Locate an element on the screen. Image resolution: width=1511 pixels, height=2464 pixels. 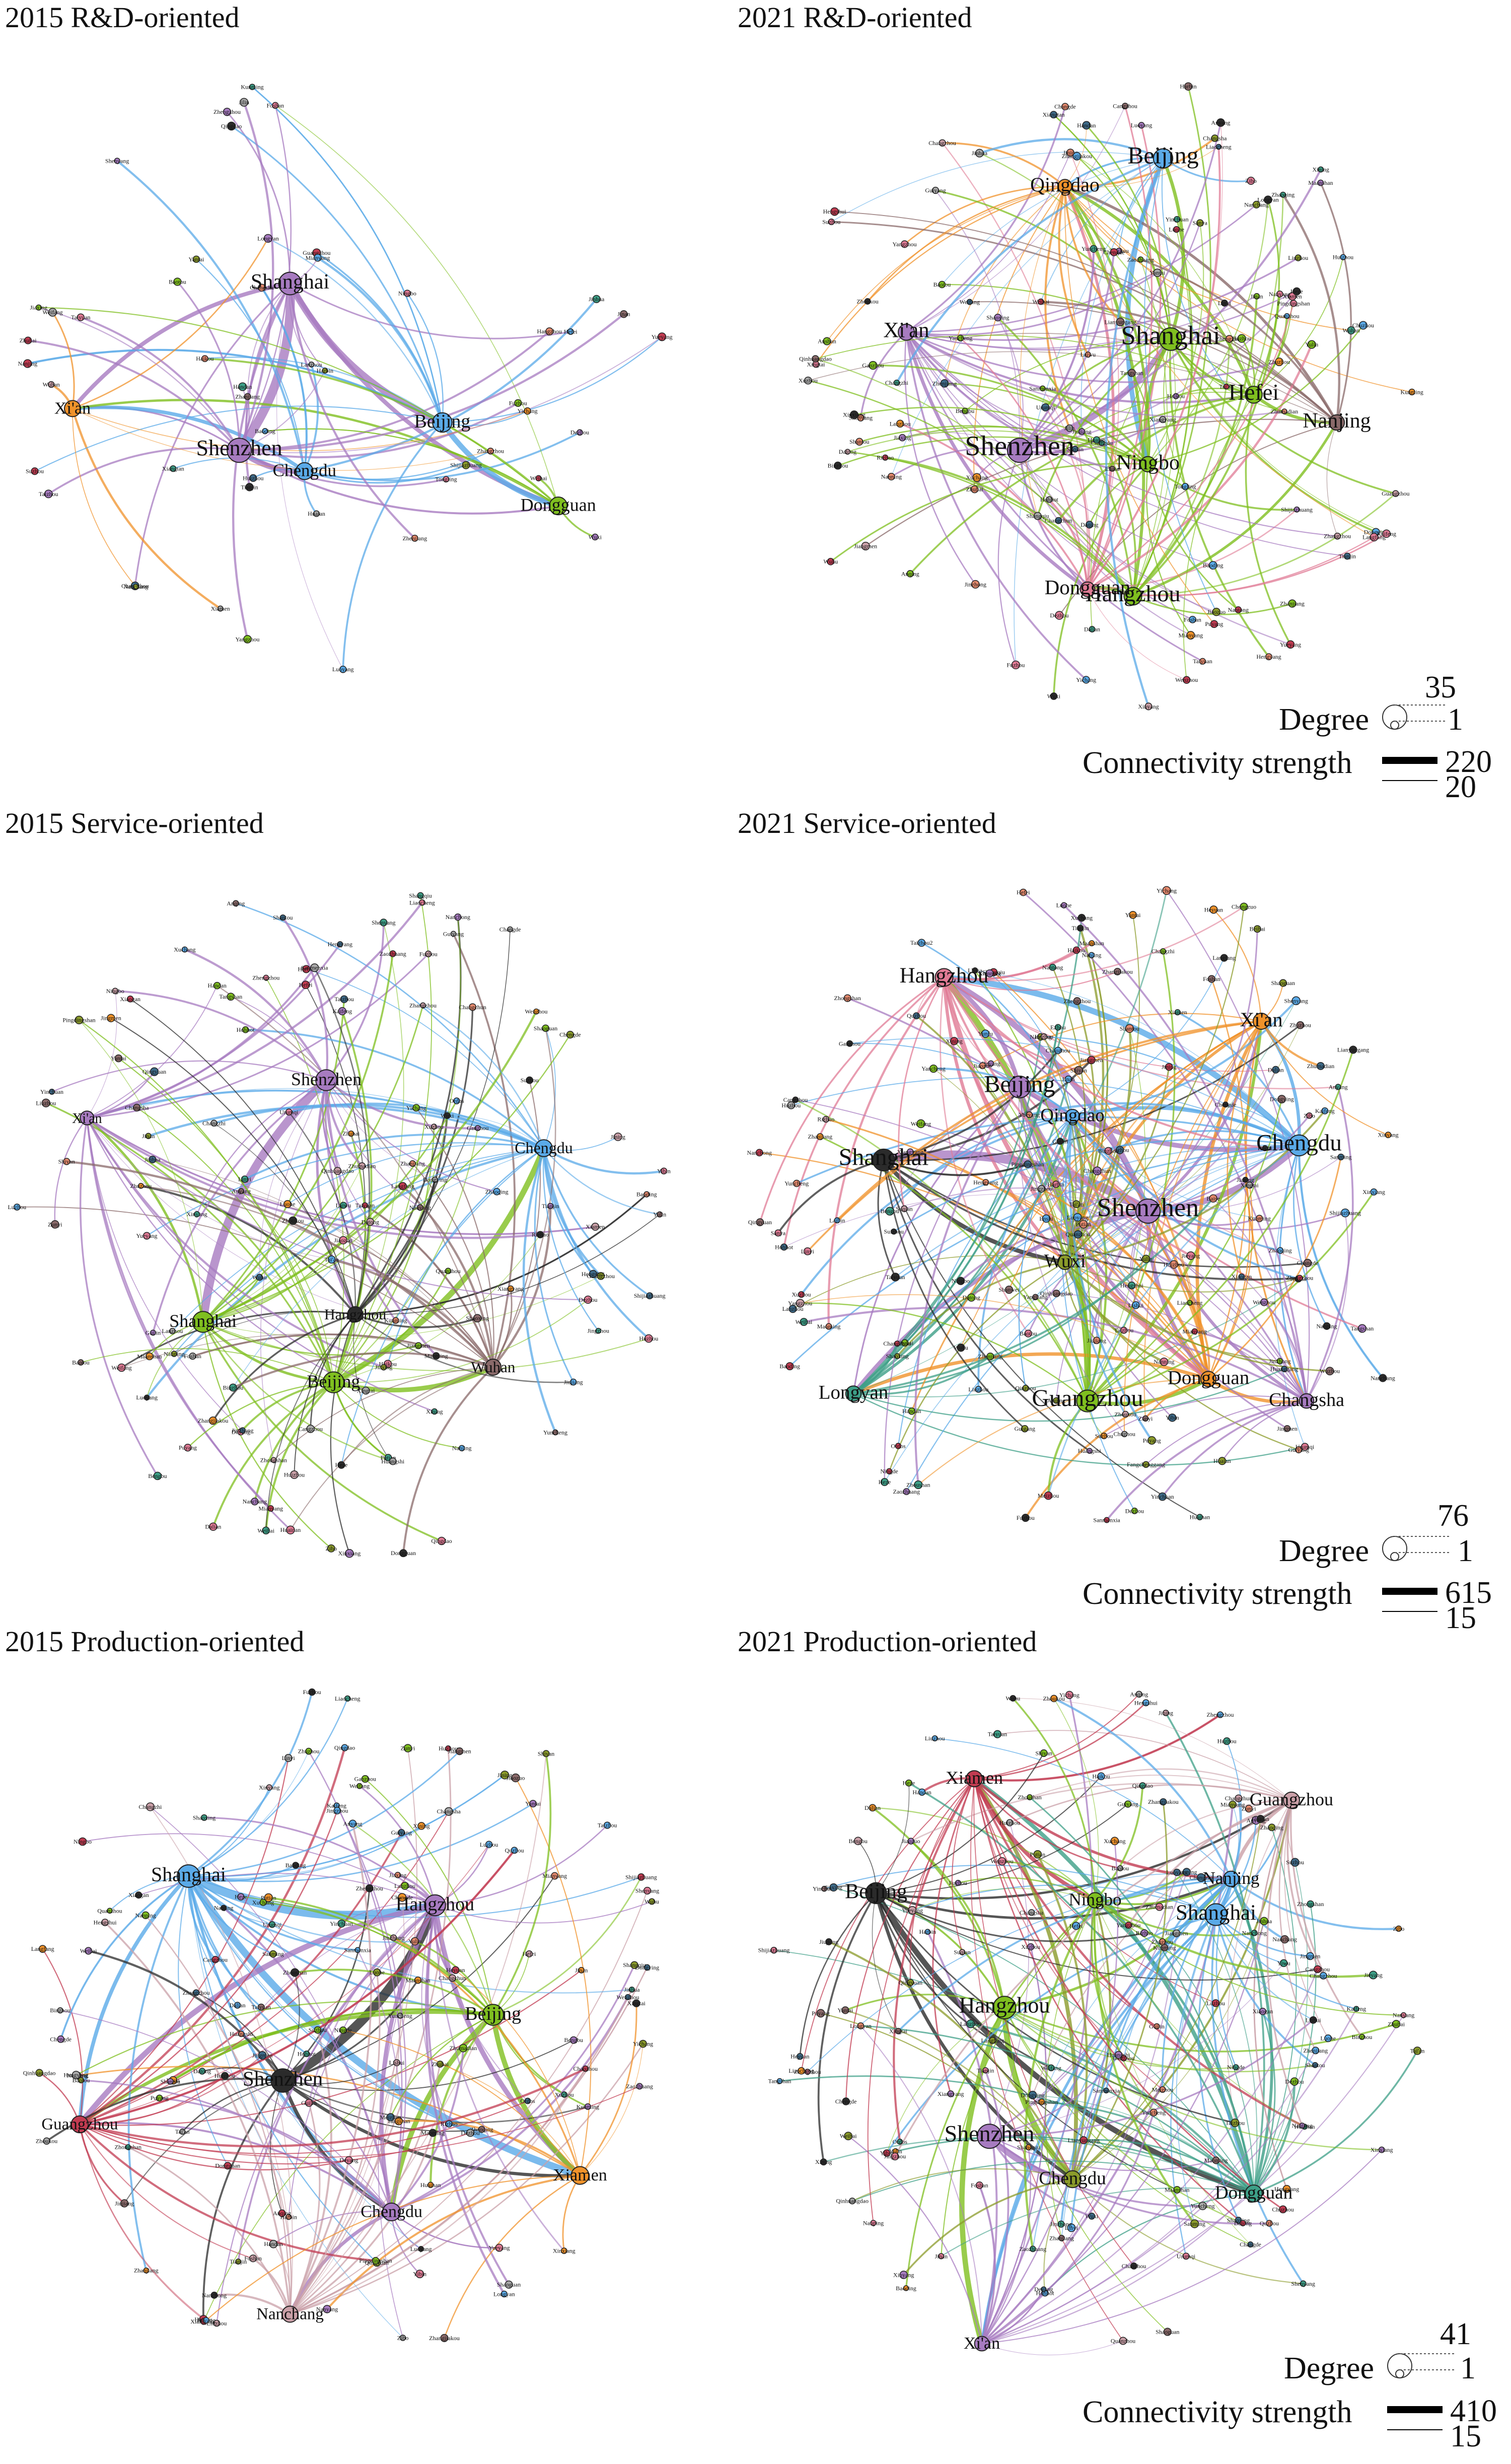
city-node: Chaozhou is located at coordinates (585, 2068).